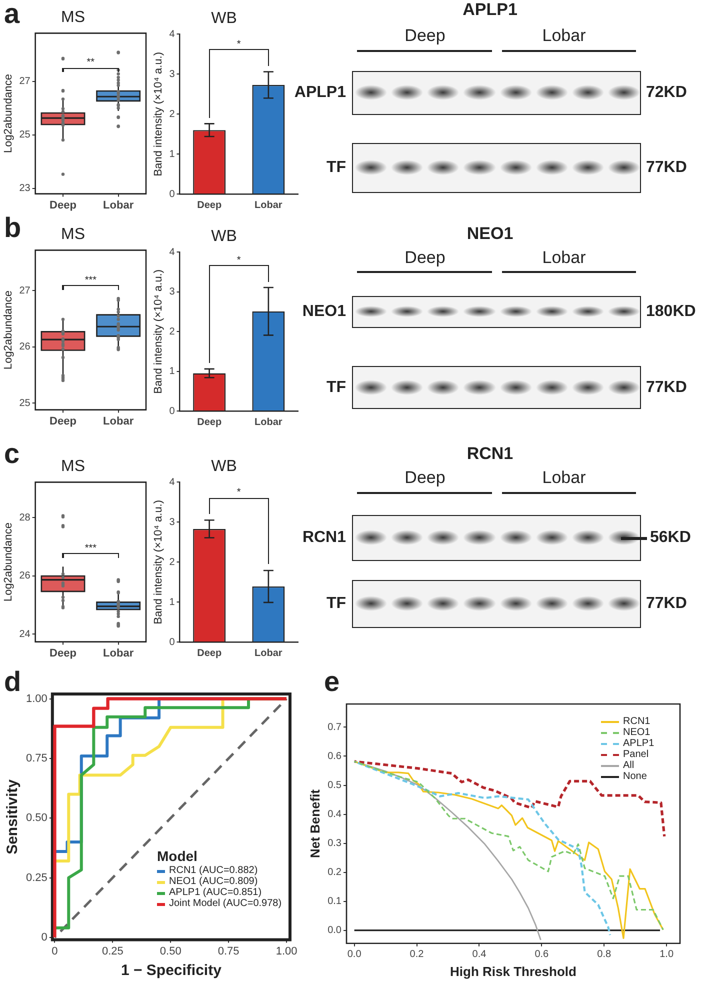  I want to click on y-tick-label: 28, so click(25, 518).